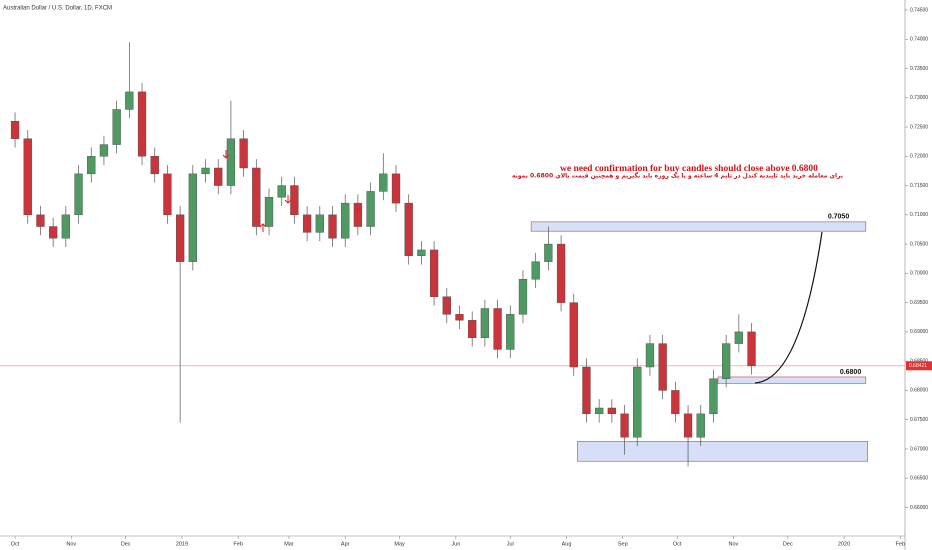 The image size is (932, 550). I want to click on y-tick-label: 0.74000, so click(919, 40).